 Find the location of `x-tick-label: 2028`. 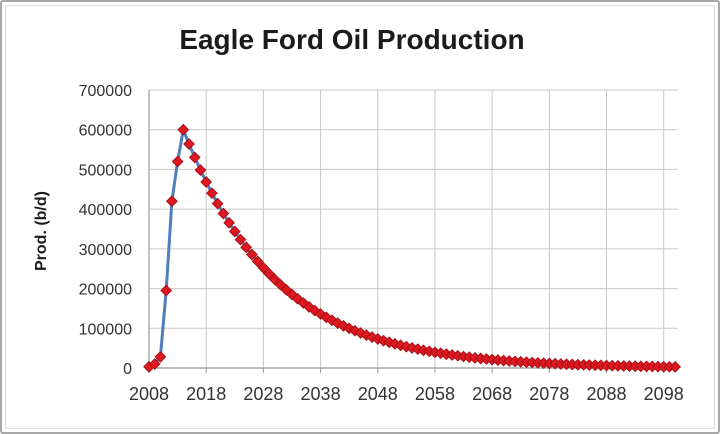

x-tick-label: 2028 is located at coordinates (263, 394).